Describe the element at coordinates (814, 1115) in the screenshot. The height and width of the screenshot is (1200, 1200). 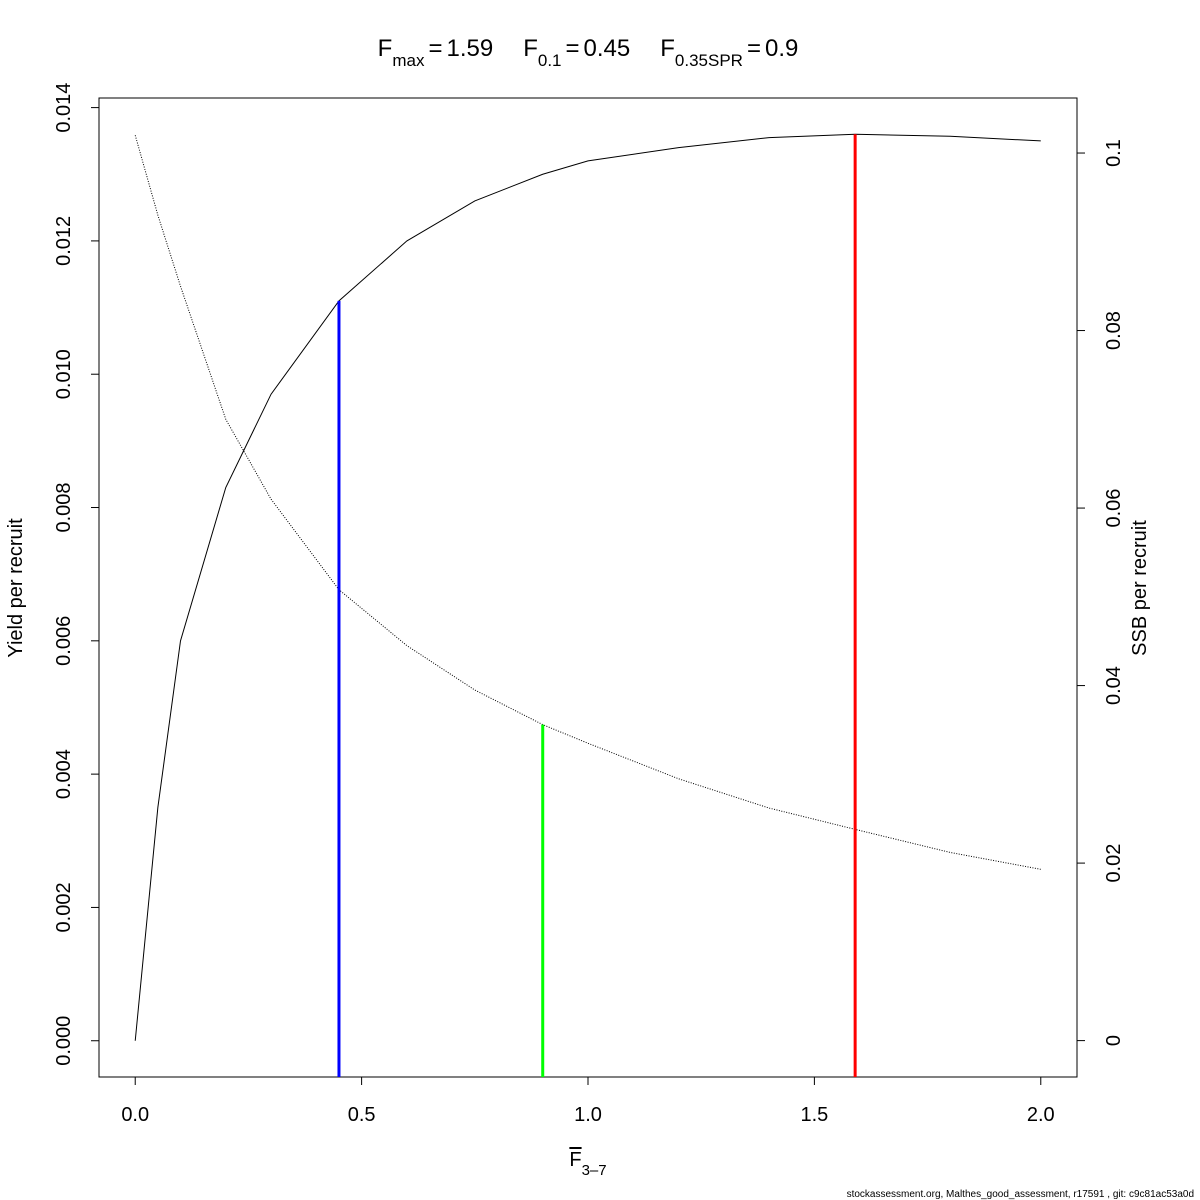
I see `x-tick-label: 1.5` at that location.